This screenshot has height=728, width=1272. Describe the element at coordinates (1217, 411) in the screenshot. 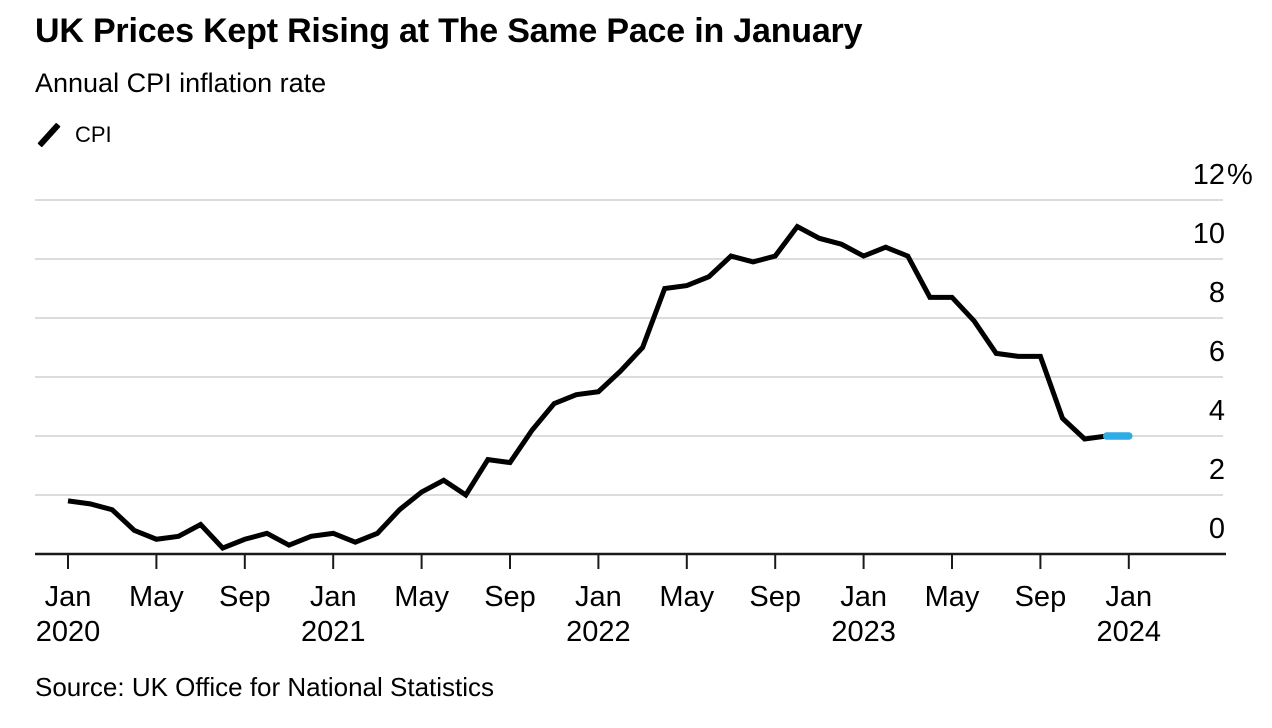

I see `y-tick-label: 4` at that location.